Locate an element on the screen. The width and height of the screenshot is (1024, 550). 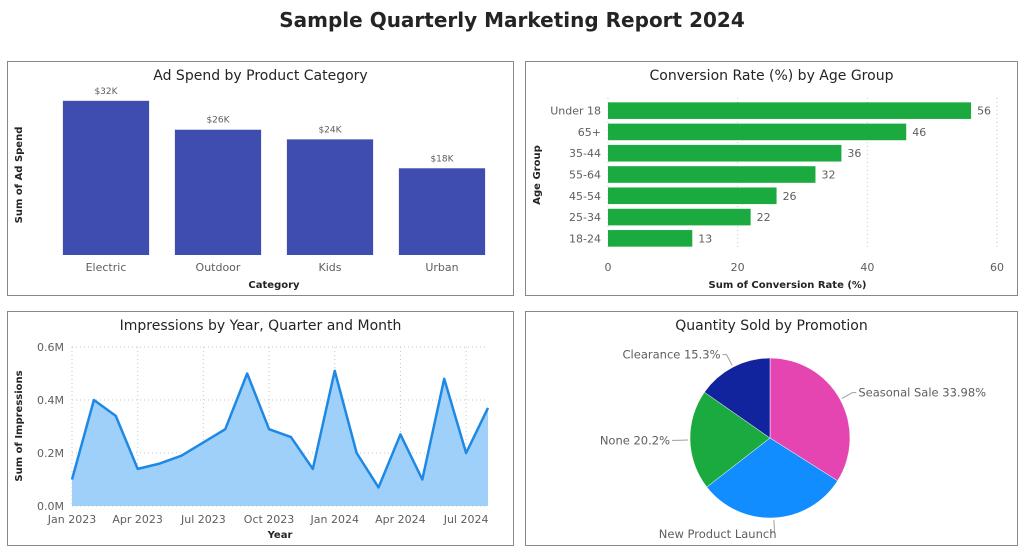
x-tick-label: Kids is located at coordinates (330, 267).